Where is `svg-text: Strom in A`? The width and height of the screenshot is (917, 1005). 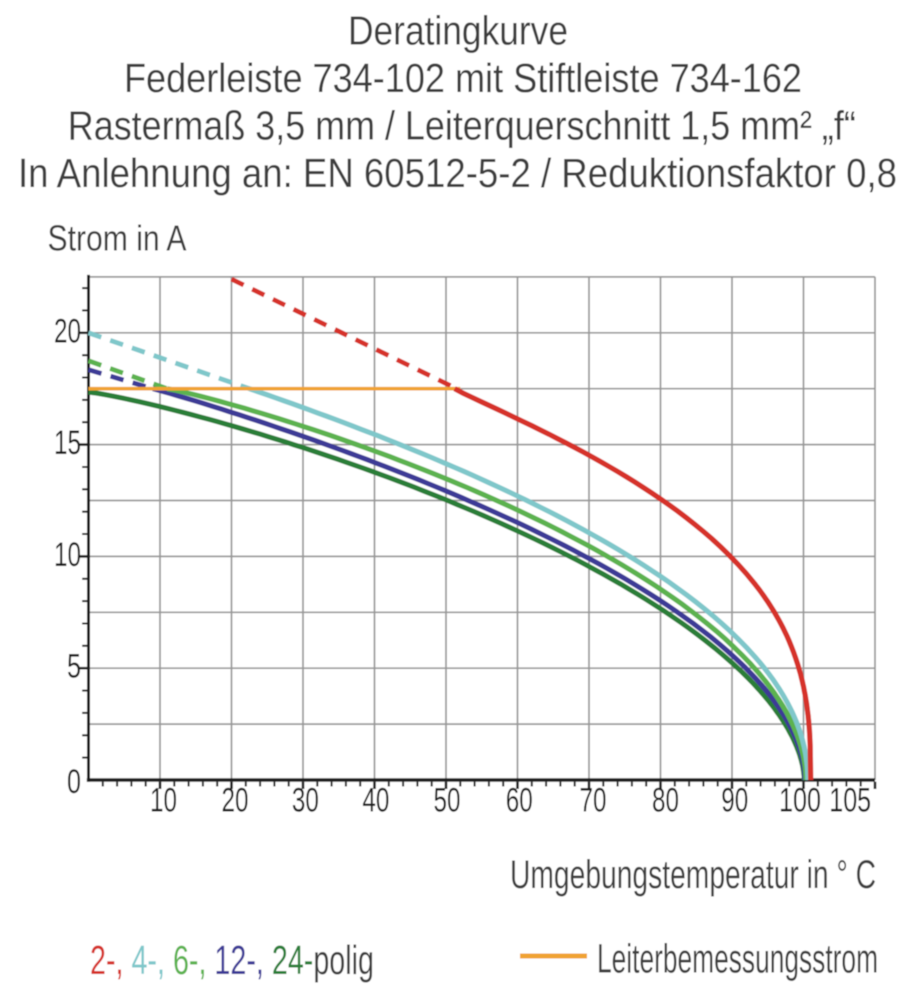 svg-text: Strom in A is located at coordinates (117, 238).